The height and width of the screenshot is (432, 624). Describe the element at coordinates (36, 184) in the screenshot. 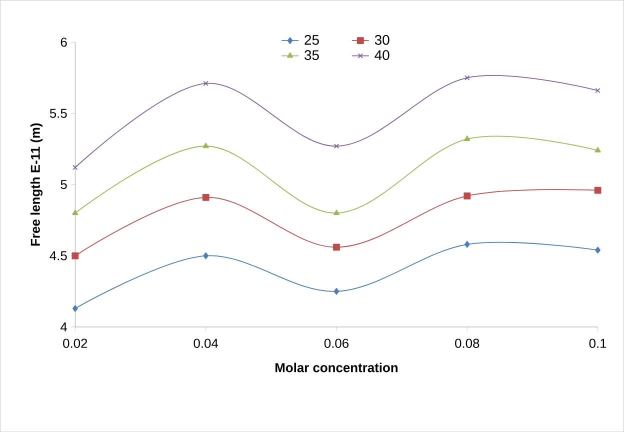

I see `y-axis-title: Free length E-11 (m)` at that location.